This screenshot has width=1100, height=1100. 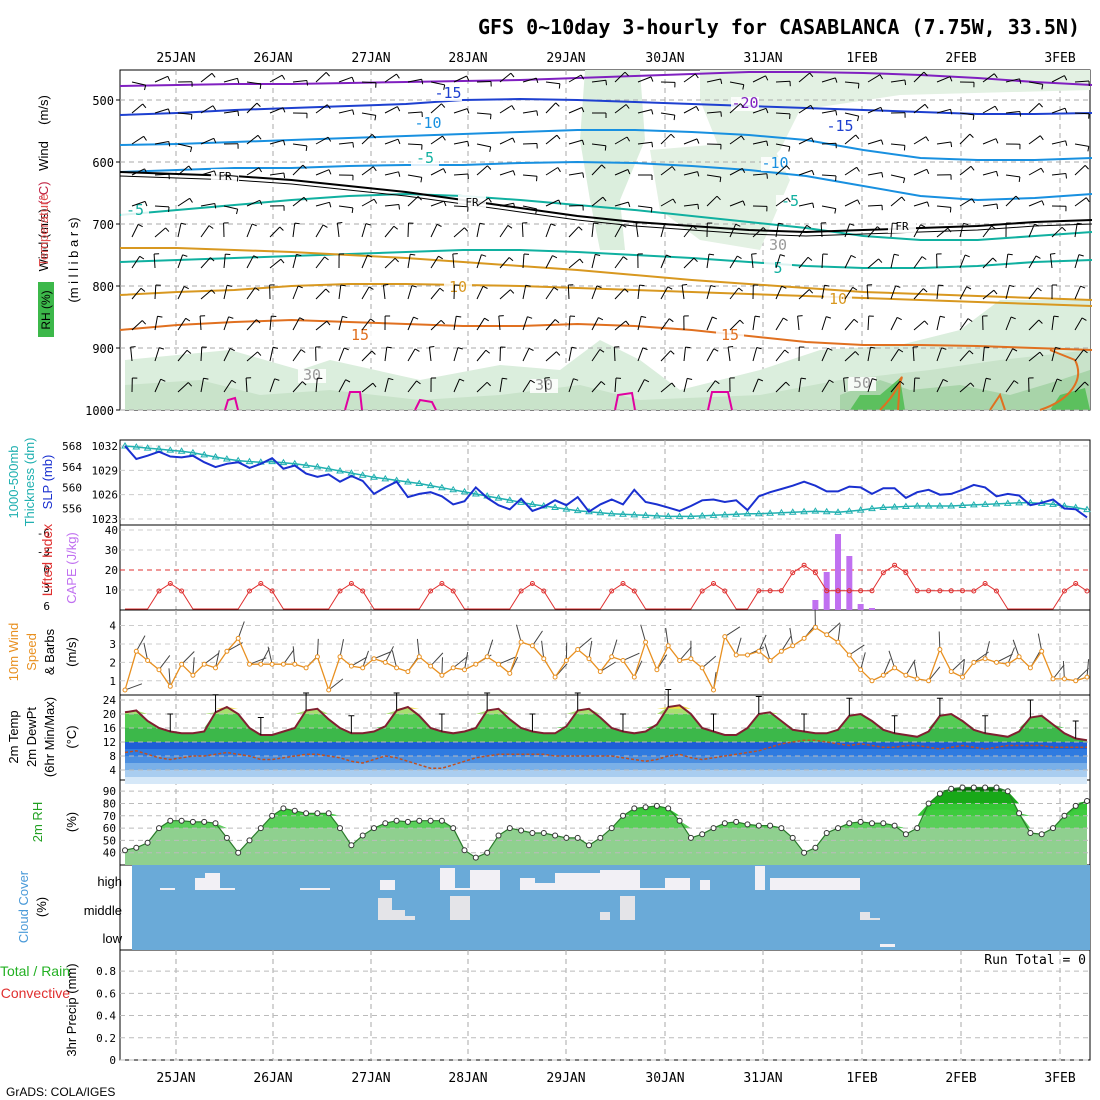 I want to click on date-label-top: 3FEB, so click(x=1059, y=58).